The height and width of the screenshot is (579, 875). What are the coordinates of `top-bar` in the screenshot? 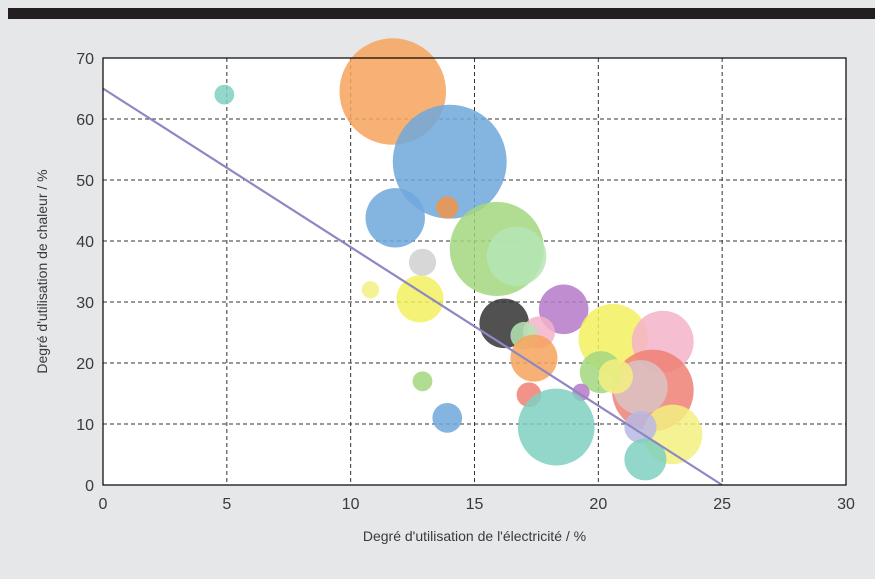 It's located at (441, 13).